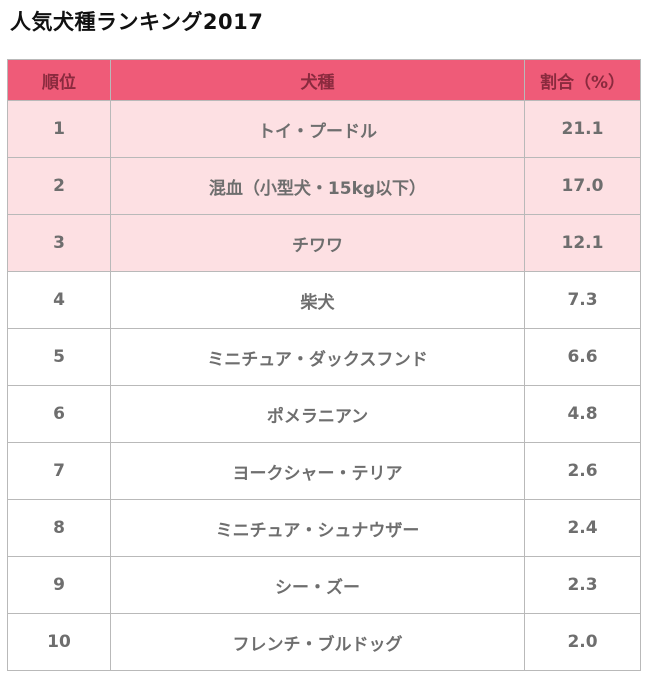 Image resolution: width=650 pixels, height=675 pixels. What do you see at coordinates (317, 243) in the screenshot?
I see `breed-cell: チワワ` at bounding box center [317, 243].